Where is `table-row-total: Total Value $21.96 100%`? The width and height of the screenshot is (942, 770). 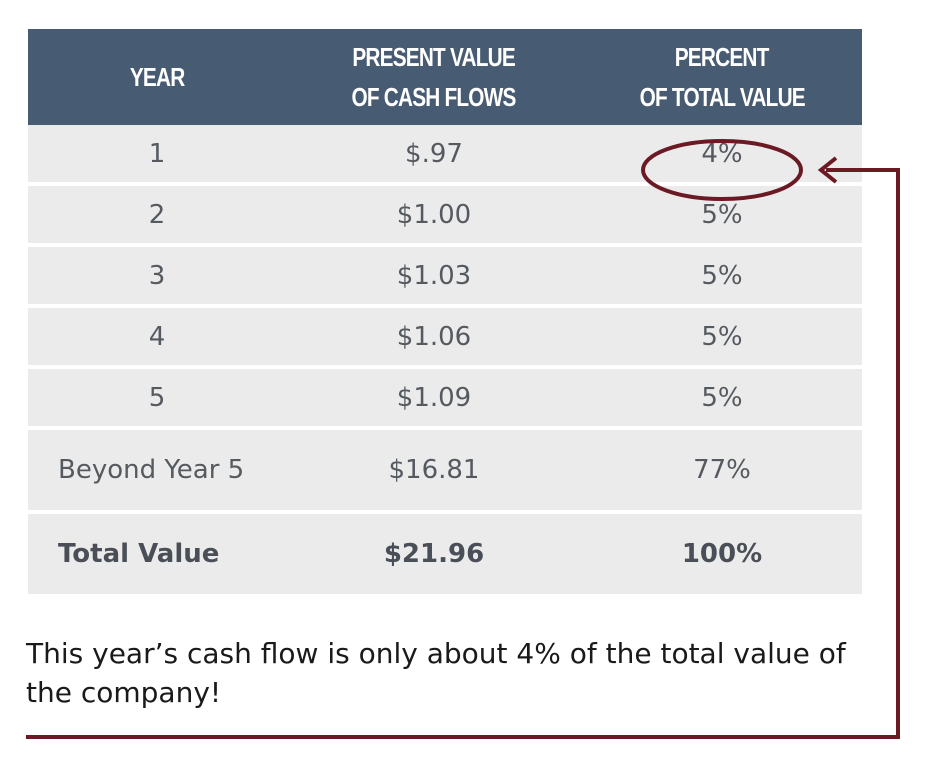
table-row-total: Total Value $21.96 100% is located at coordinates (445, 554).